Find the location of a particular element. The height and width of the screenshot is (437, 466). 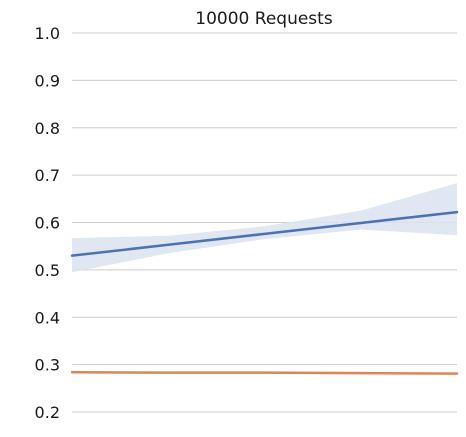

y-axis-ticks: 0.2 0.3 0.4 0.5 0.6 0.7 0.8 0.9 1.0 is located at coordinates (47, 223).